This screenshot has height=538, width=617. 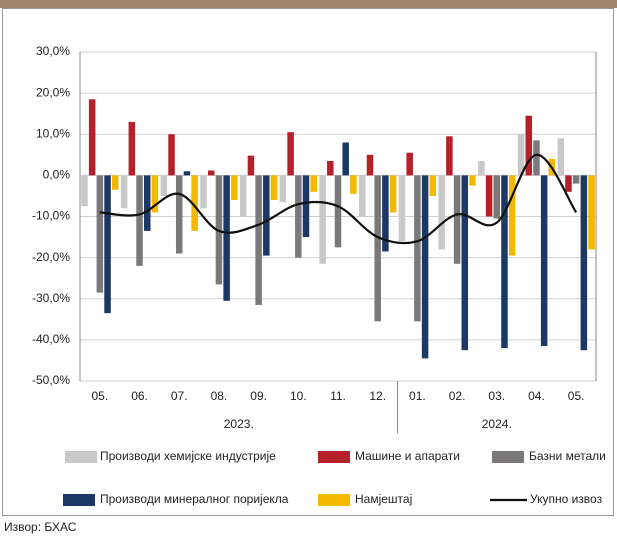 What do you see at coordinates (239, 424) in the screenshot?
I see `x-group-label: 2023.` at bounding box center [239, 424].